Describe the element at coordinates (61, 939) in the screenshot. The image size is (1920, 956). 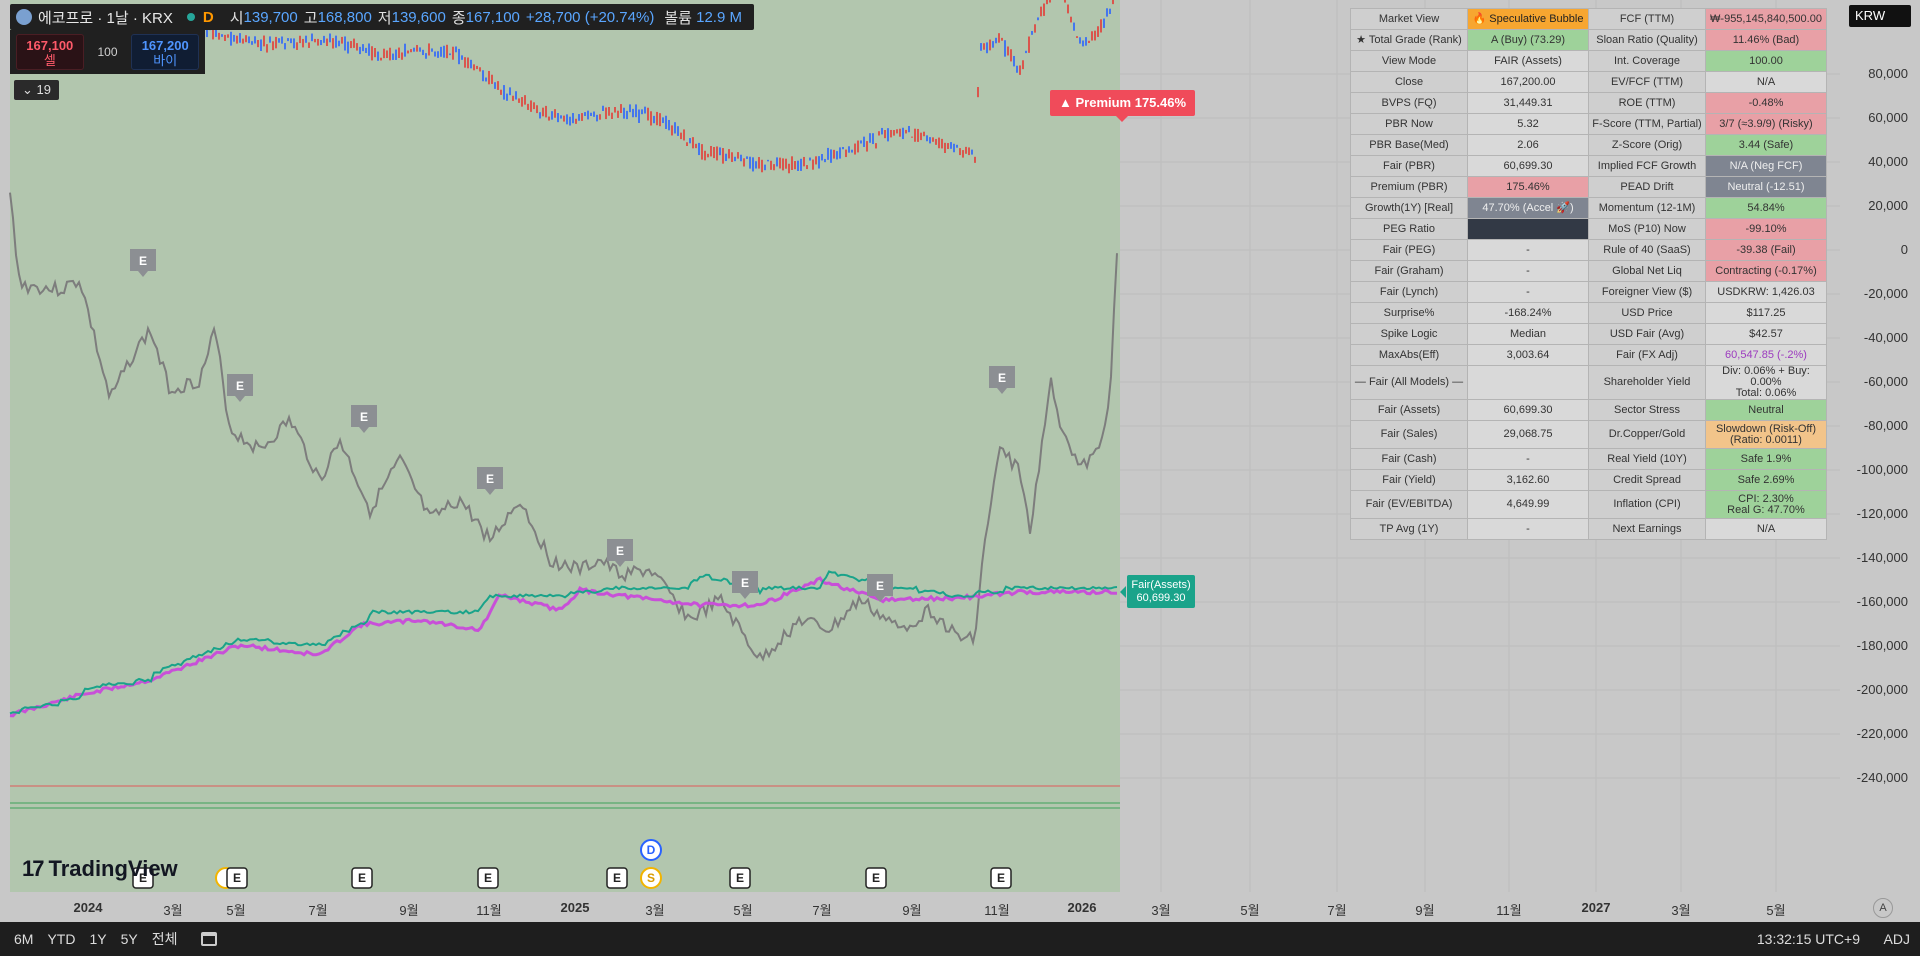
I see `range-button: YTD` at that location.